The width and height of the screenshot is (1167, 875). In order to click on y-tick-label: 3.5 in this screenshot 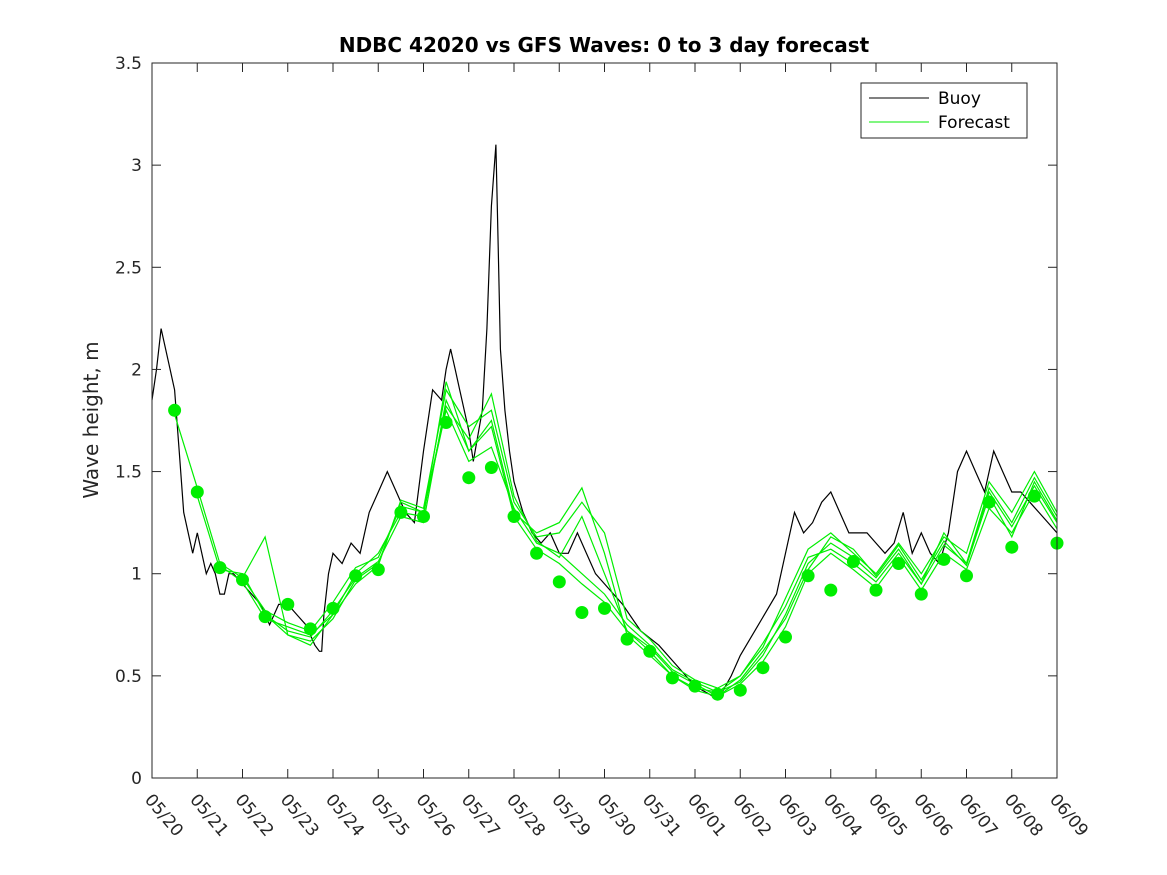, I will do `click(128, 64)`.